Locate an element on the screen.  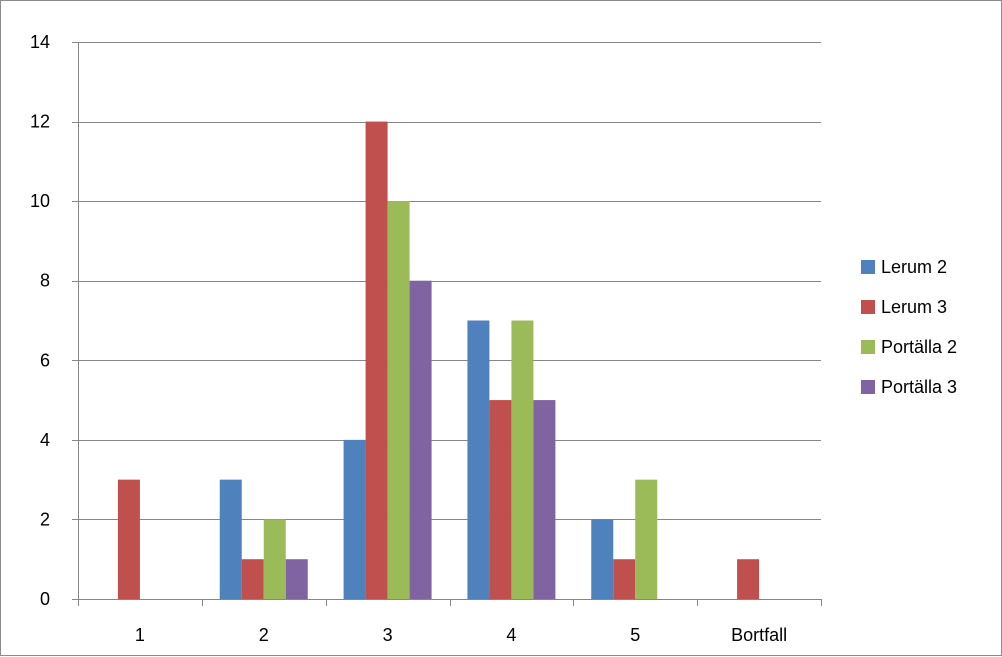
bar-portälla-2-2 is located at coordinates (274, 559).